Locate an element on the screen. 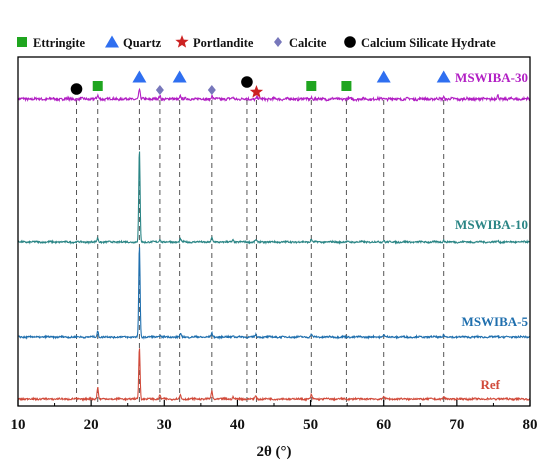  legend-label: Calcium Silicate Hydrate is located at coordinates (428, 43).